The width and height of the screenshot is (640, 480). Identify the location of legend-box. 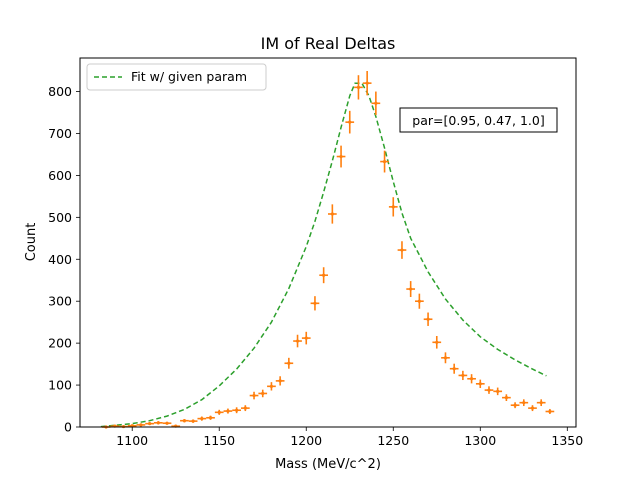
(176, 77).